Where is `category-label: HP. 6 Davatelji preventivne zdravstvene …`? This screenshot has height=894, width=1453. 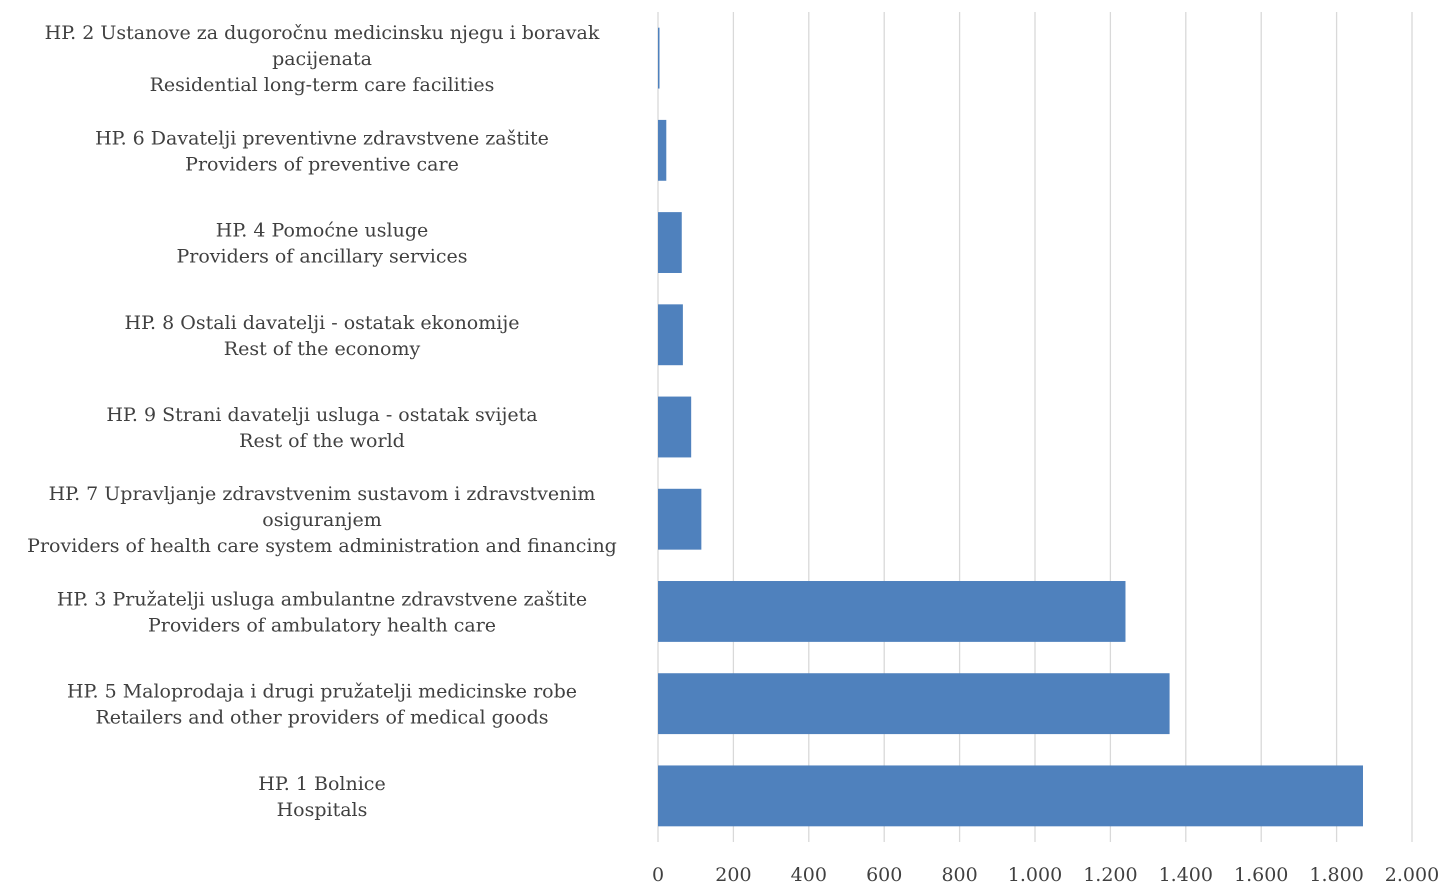
category-label: HP. 6 Davatelji preventivne zdravstvene … is located at coordinates (322, 151).